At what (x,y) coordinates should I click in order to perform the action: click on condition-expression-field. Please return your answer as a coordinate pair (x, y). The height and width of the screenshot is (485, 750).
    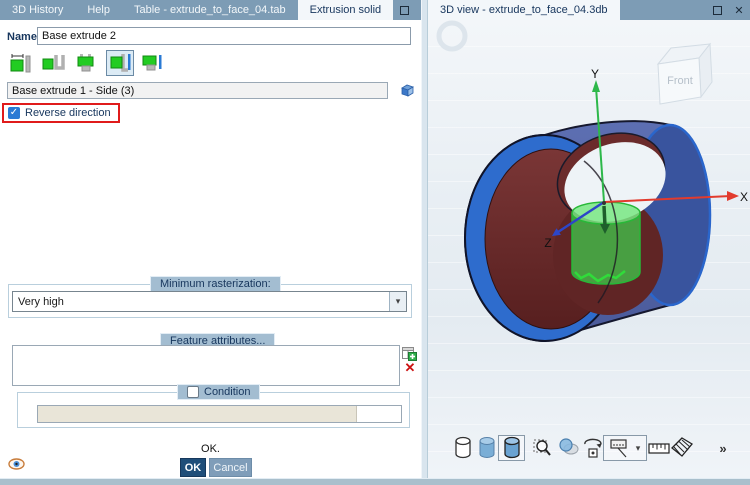
    Looking at the image, I should click on (197, 414).